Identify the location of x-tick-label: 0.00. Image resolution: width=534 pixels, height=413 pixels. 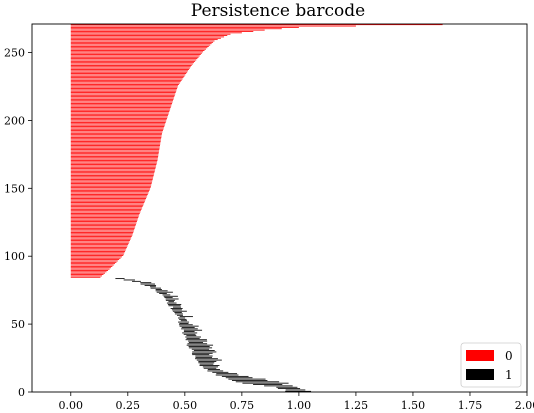
(71, 405).